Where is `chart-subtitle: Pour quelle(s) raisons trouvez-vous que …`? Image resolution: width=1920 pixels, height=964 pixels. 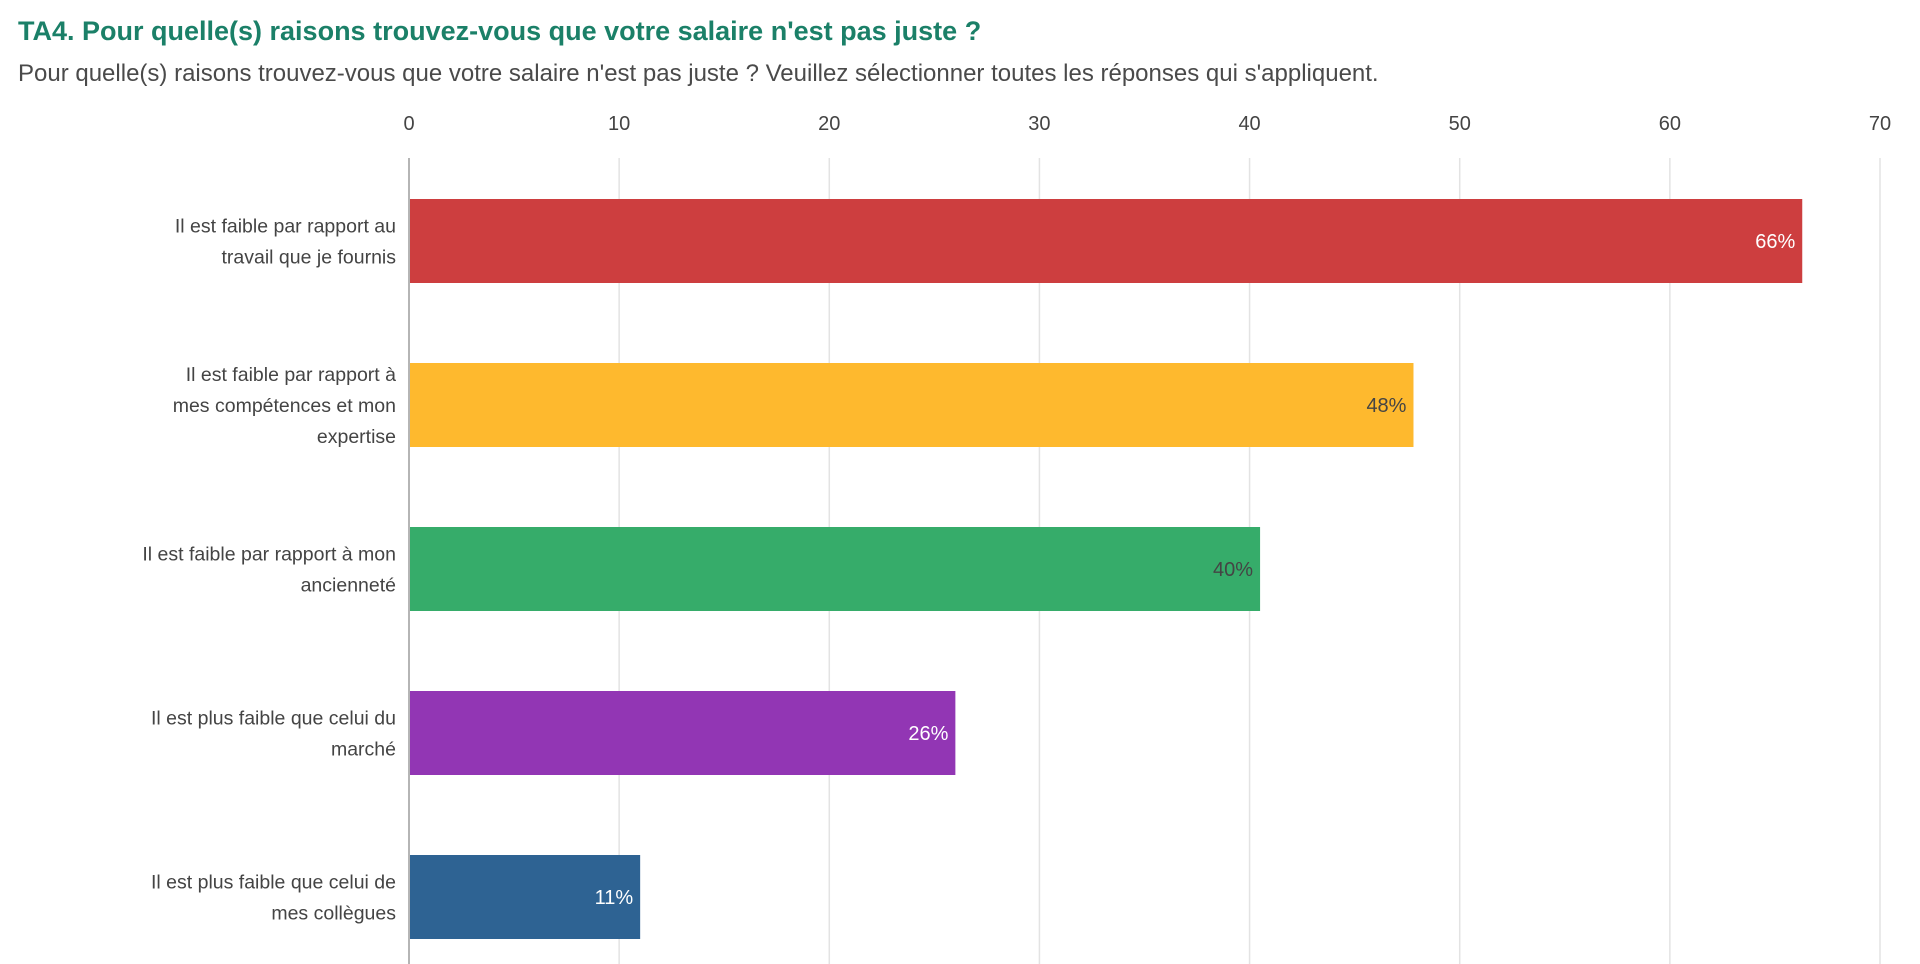
chart-subtitle: Pour quelle(s) raisons trouvez-vous que … is located at coordinates (698, 73).